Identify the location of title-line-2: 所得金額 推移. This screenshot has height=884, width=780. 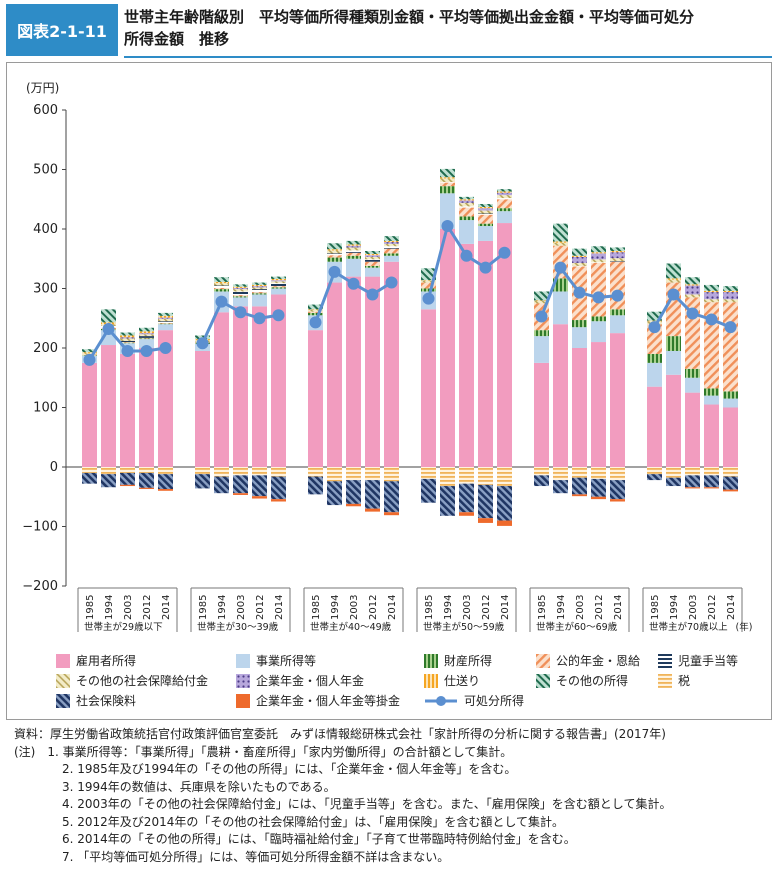
(177, 39).